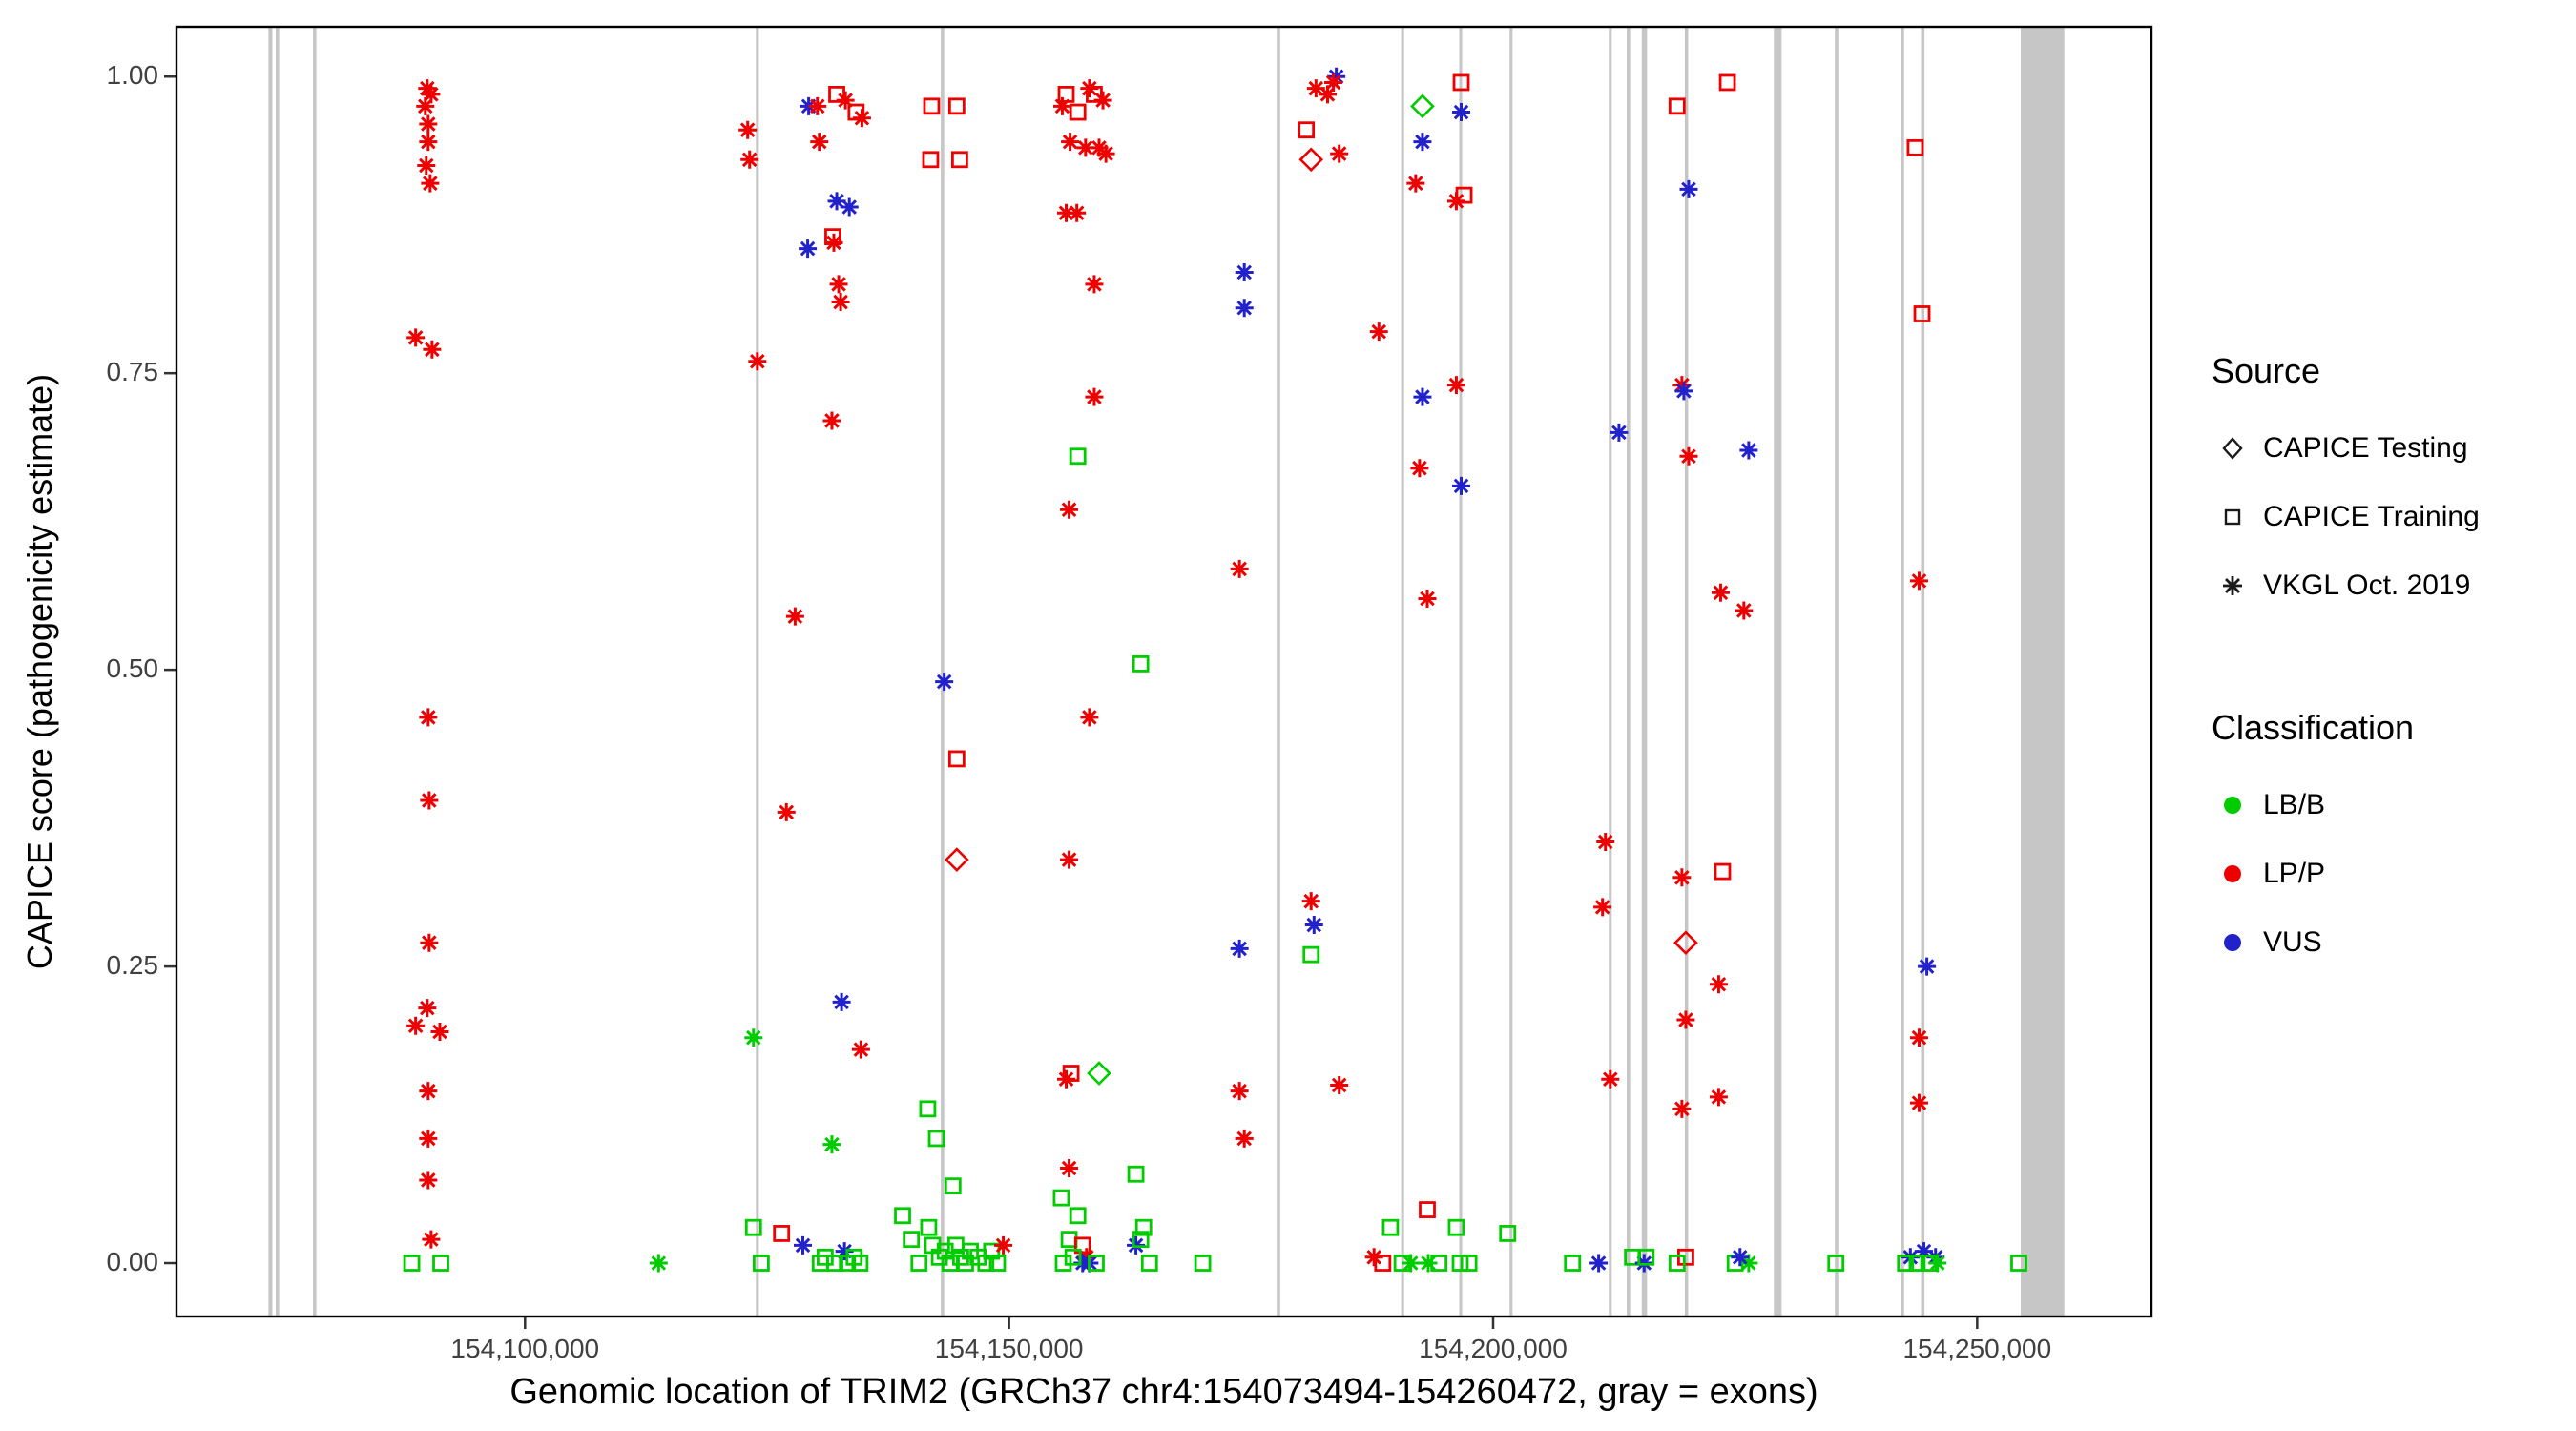 The width and height of the screenshot is (2576, 1431). I want to click on legend-item-label: CAPICE Testing, so click(2365, 448).